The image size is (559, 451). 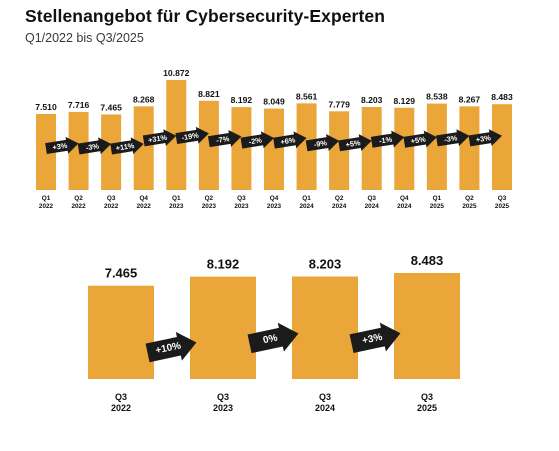 What do you see at coordinates (405, 101) in the screenshot?
I see `value-label-11: 8.129` at bounding box center [405, 101].